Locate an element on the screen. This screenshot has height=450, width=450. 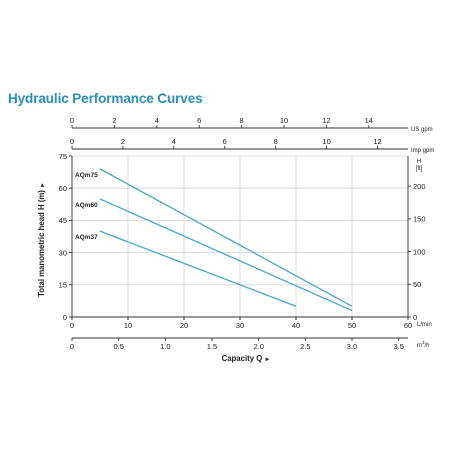
x-tick-label-lmin: 10 is located at coordinates (128, 325).